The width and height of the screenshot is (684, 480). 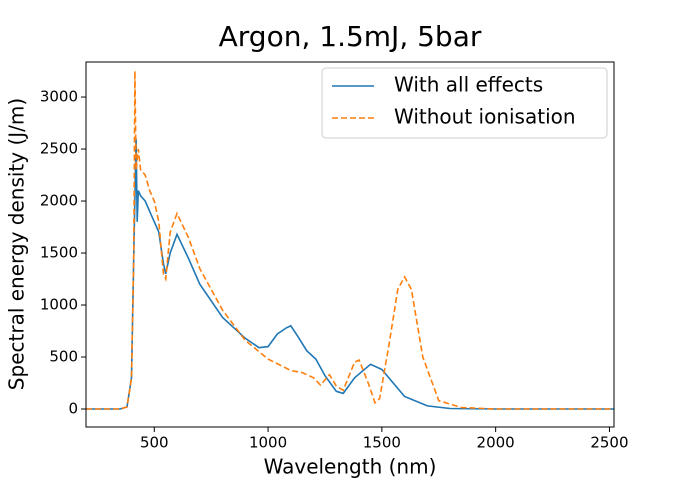 What do you see at coordinates (350, 467) in the screenshot?
I see `x-axis-label: Wavelength (nm)` at bounding box center [350, 467].